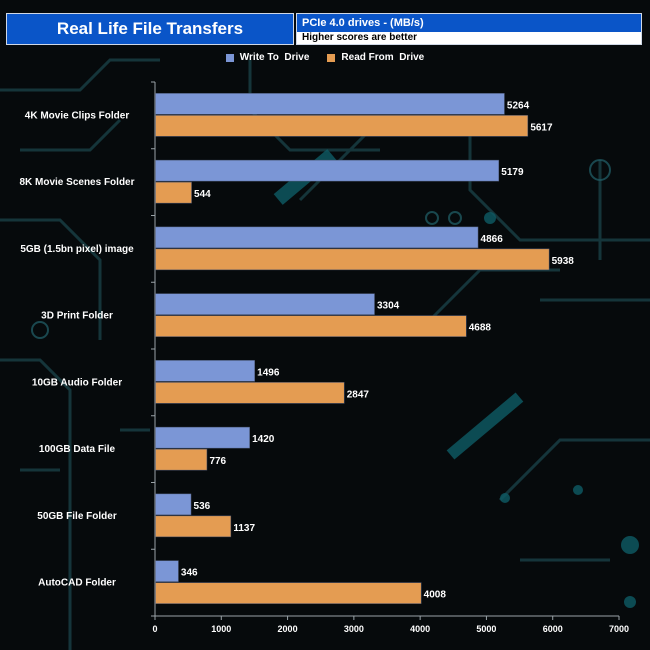 The height and width of the screenshot is (650, 650). Describe the element at coordinates (358, 394) in the screenshot. I see `value-label-read: 2847` at that location.